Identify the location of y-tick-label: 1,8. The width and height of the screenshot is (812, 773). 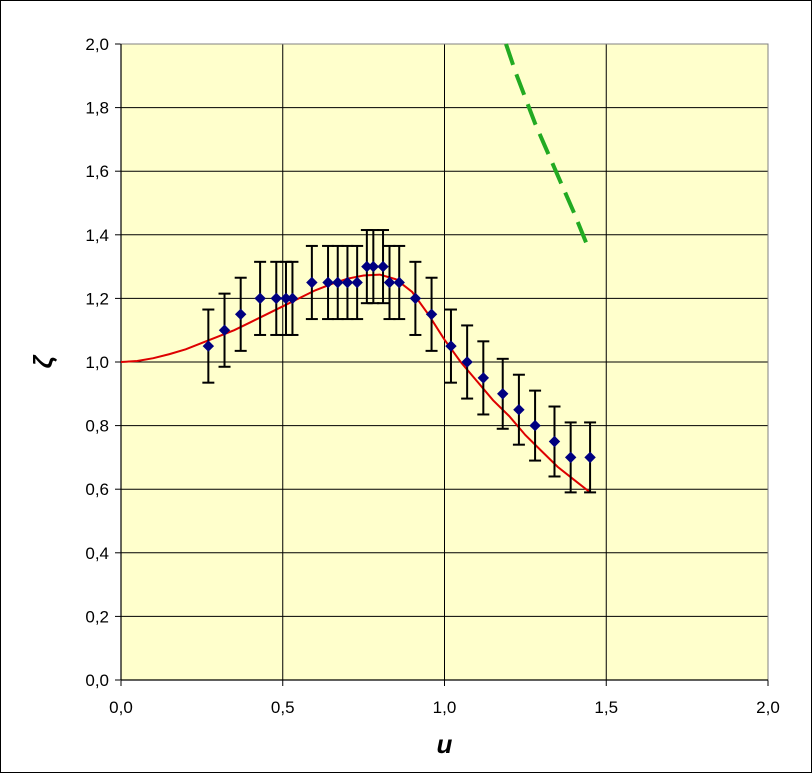
(97, 108).